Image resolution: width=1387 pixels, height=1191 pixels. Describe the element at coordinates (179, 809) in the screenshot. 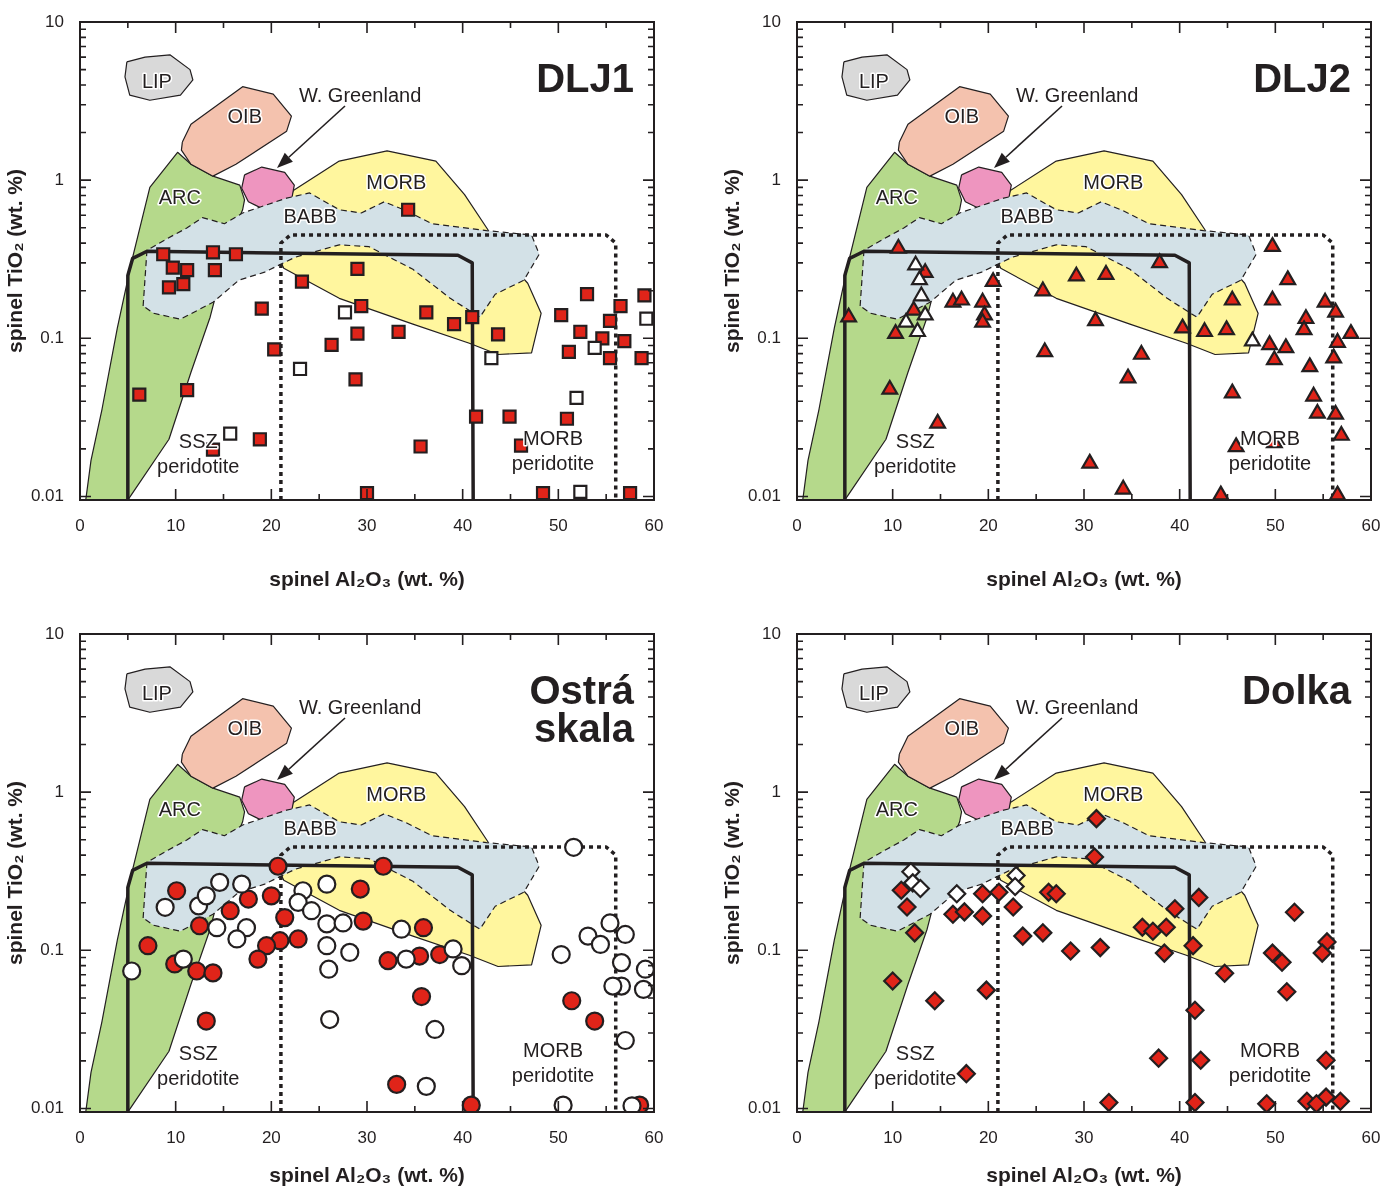

I see `annotation: ARC` at that location.